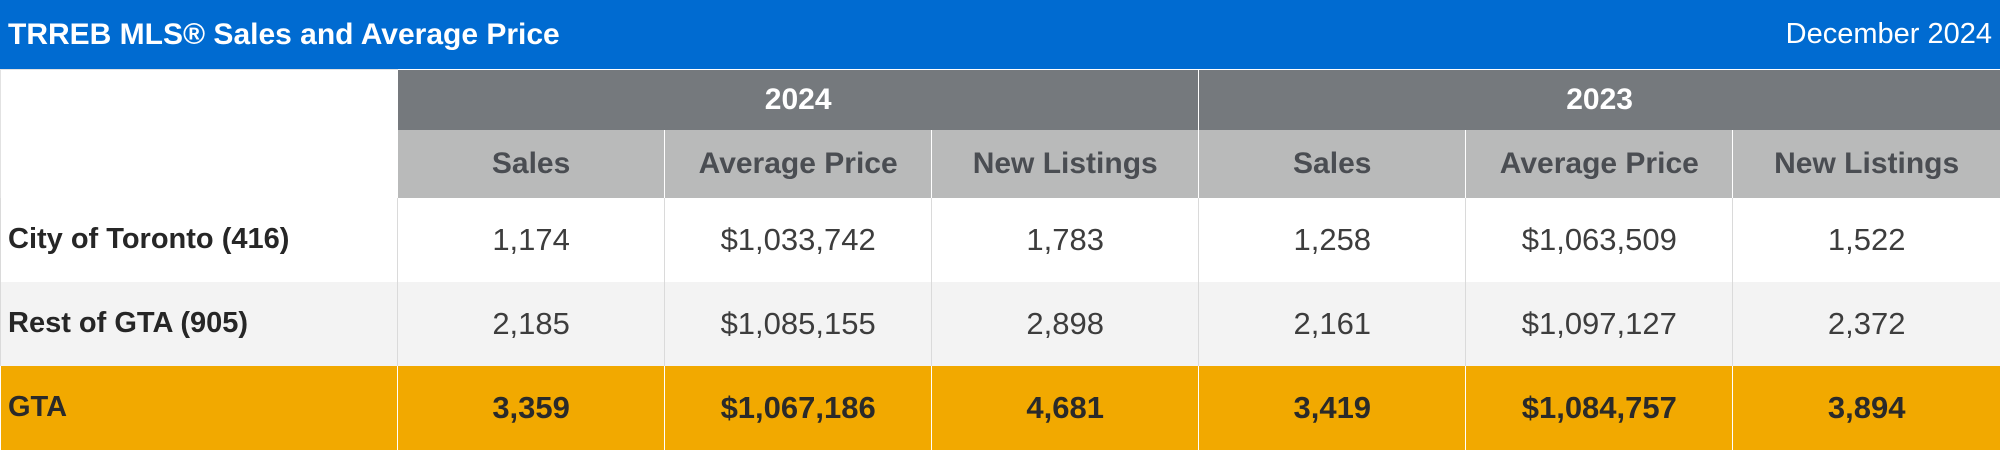  I want to click on cell-average-price-2023: $1,084,757, so click(1599, 407).